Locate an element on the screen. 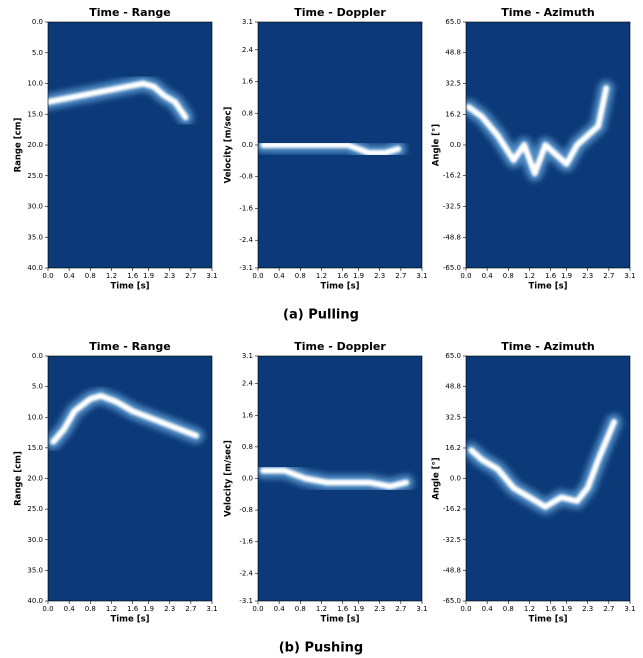 This screenshot has width=643, height=658. y-tick-label: -48.8 is located at coordinates (452, 570).